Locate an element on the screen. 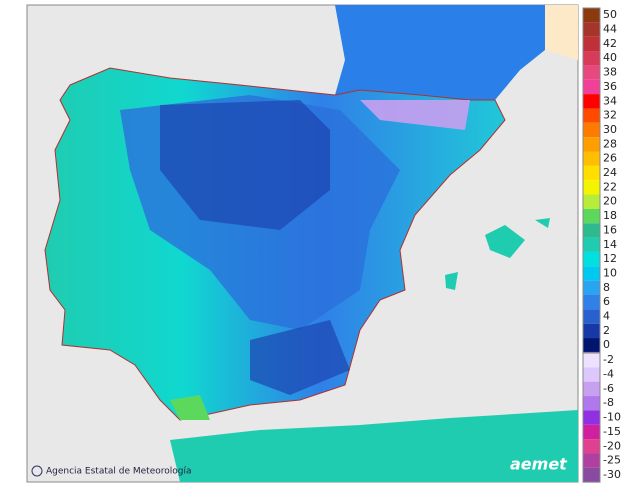  sierra-nevada is located at coordinates (300, 357).